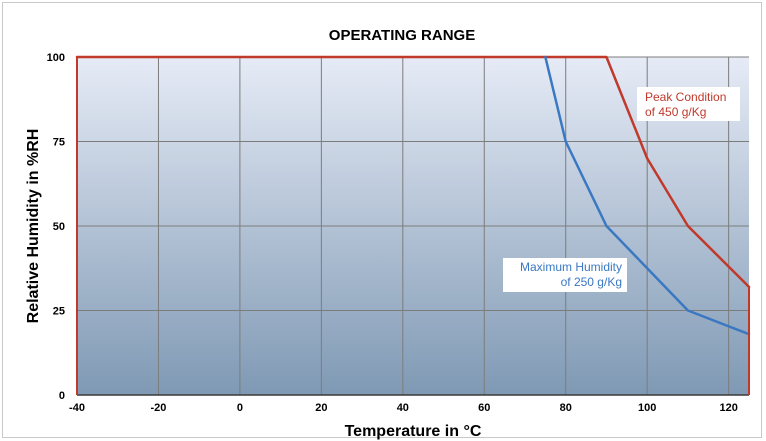  Describe the element at coordinates (59, 143) in the screenshot. I see `y-tick-label: 75` at that location.